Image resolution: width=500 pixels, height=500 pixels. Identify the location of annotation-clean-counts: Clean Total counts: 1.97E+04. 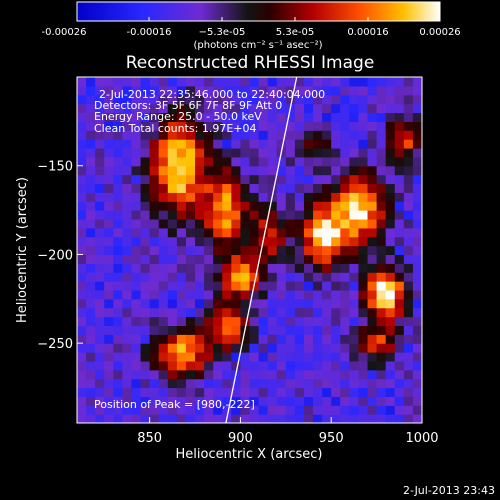
(175, 128).